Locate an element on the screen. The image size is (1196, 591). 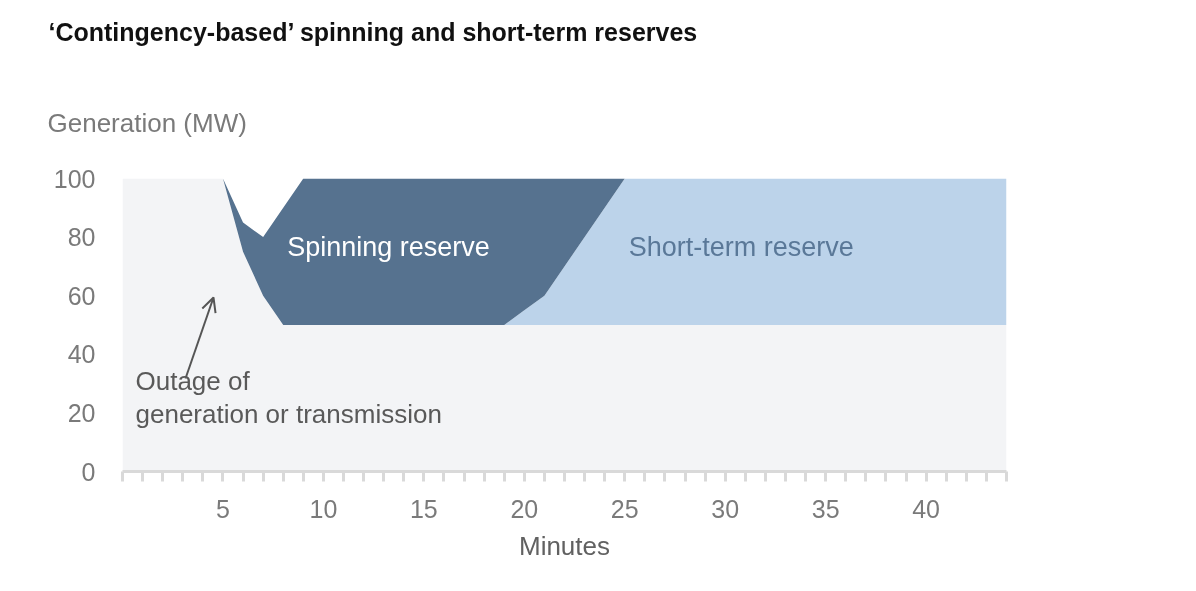
y-tick-label: 0 is located at coordinates (88, 471).